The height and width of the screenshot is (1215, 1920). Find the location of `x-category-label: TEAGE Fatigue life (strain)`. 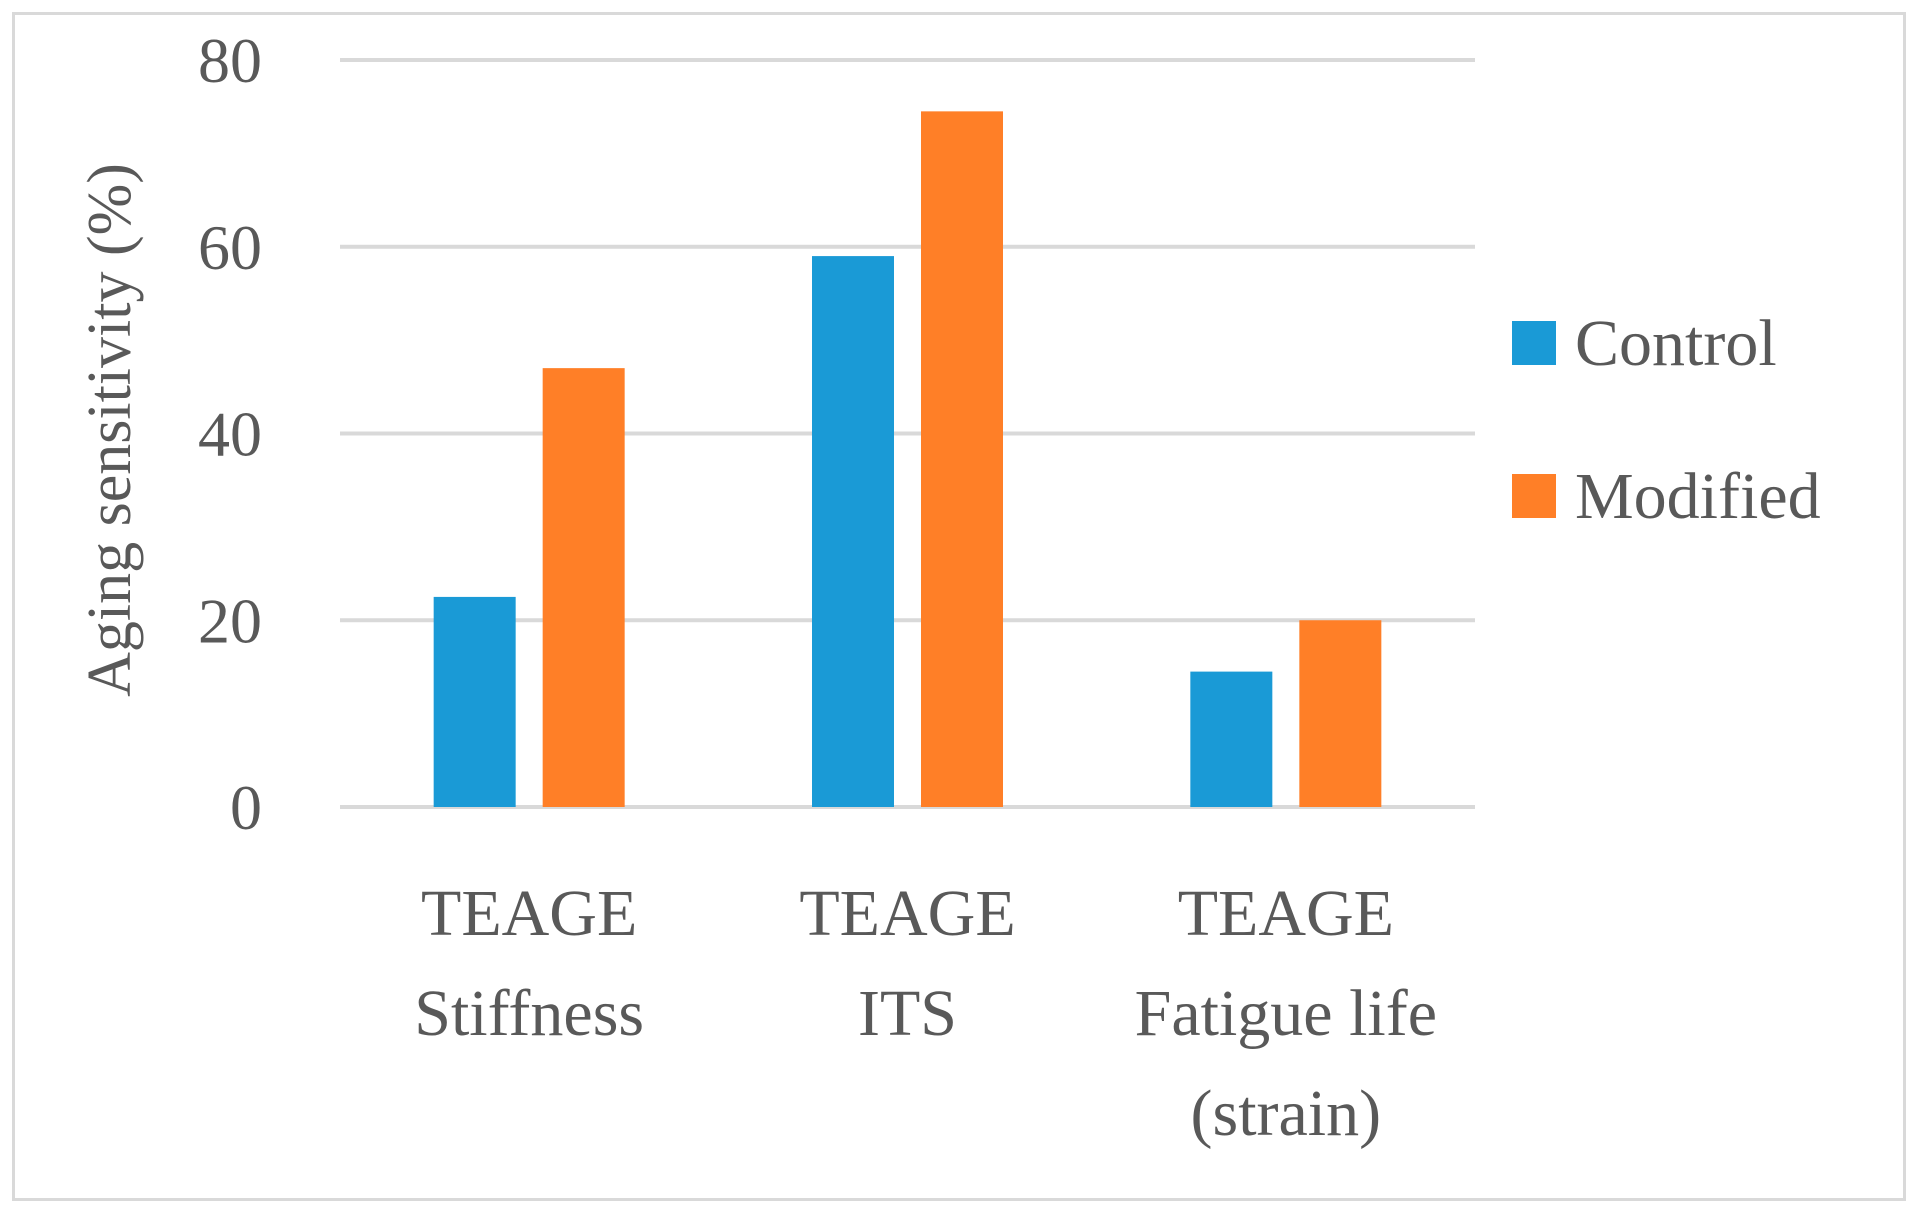

x-category-label: TEAGE Fatigue life (strain) is located at coordinates (1286, 1013).